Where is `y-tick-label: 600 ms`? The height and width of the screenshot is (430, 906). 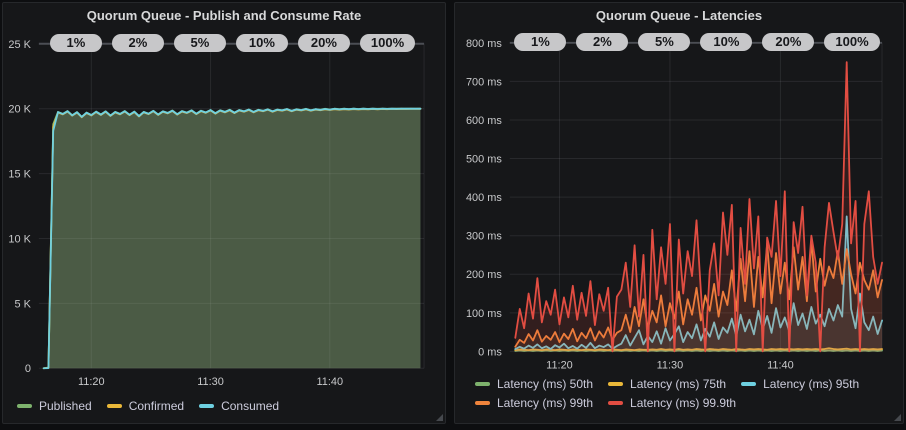
y-tick-label: 600 ms is located at coordinates (484, 121).